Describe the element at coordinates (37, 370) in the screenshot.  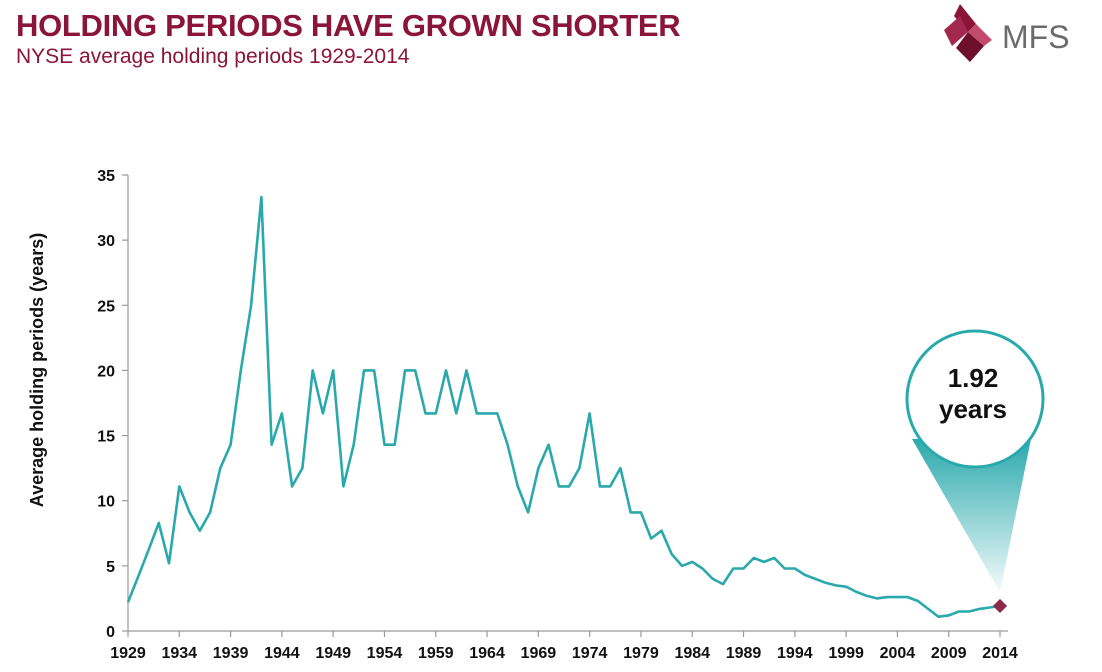
I see `y-axis-label: Average holding periods (years)` at that location.